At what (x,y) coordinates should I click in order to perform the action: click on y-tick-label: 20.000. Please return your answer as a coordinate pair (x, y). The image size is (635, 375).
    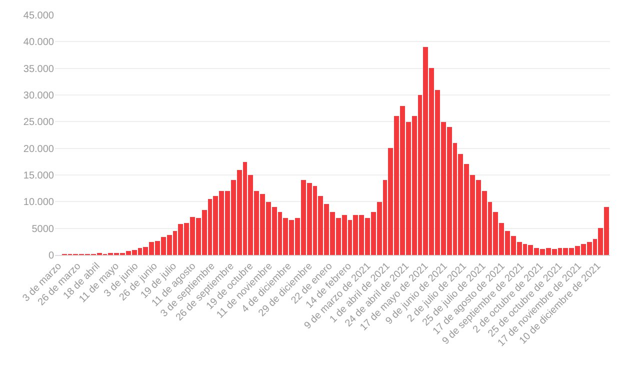
    Looking at the image, I should click on (38, 149).